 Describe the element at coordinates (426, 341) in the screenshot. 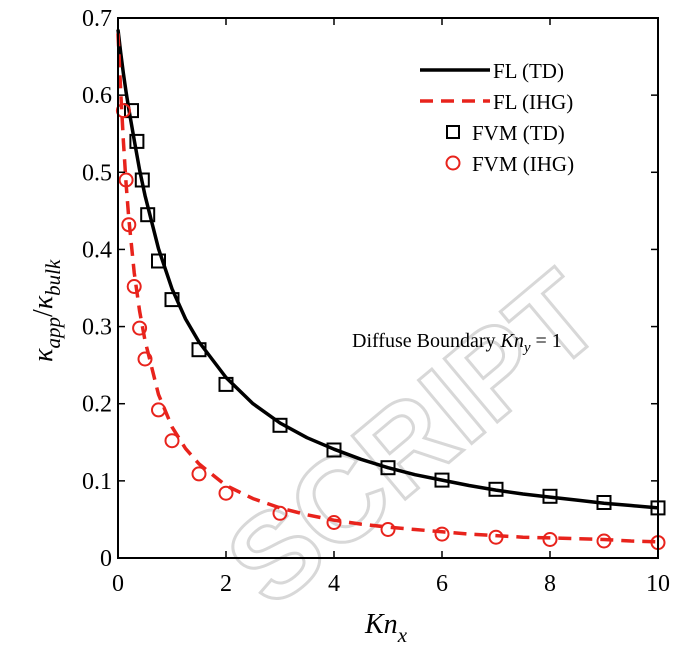

I see `annotation-text: Diffuse Boundary` at that location.